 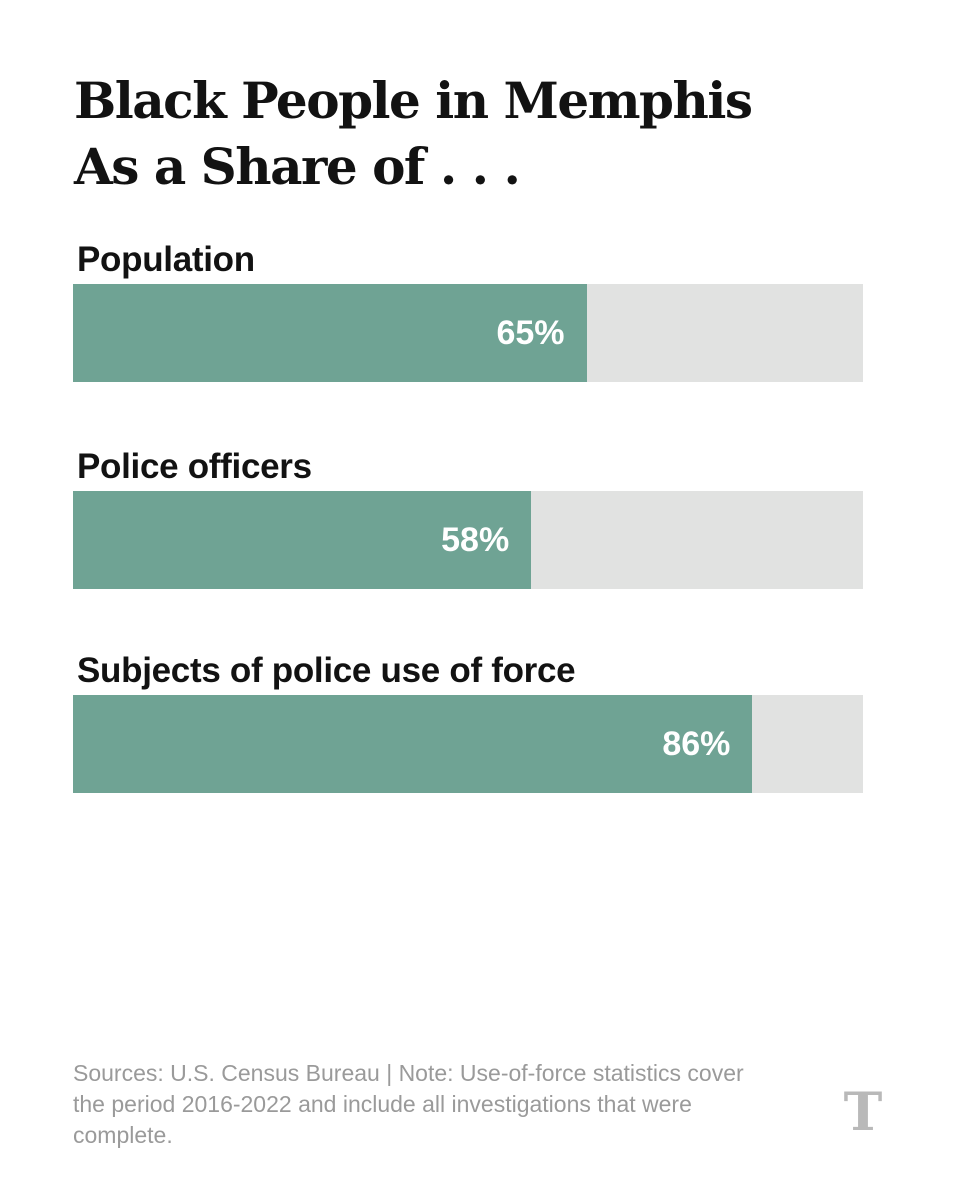 What do you see at coordinates (530, 333) in the screenshot?
I see `value-label: 65%` at bounding box center [530, 333].